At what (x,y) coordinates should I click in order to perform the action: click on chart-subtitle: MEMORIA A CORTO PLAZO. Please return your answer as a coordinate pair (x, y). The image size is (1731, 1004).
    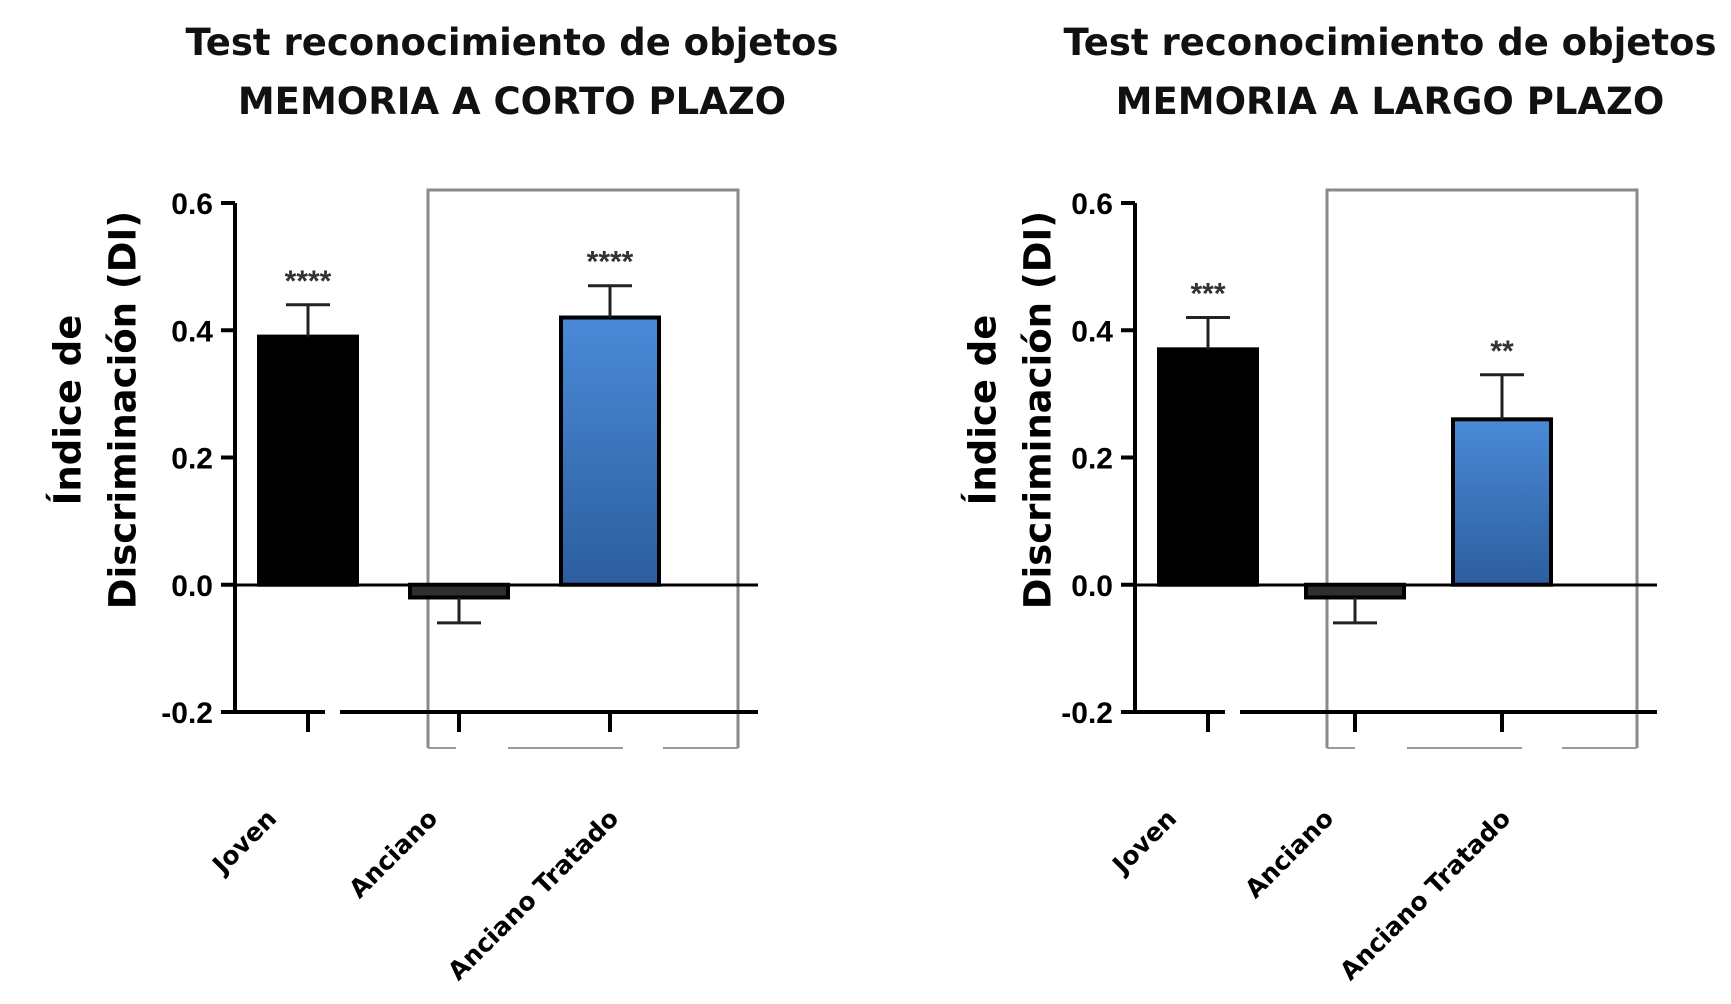
    Looking at the image, I should click on (512, 101).